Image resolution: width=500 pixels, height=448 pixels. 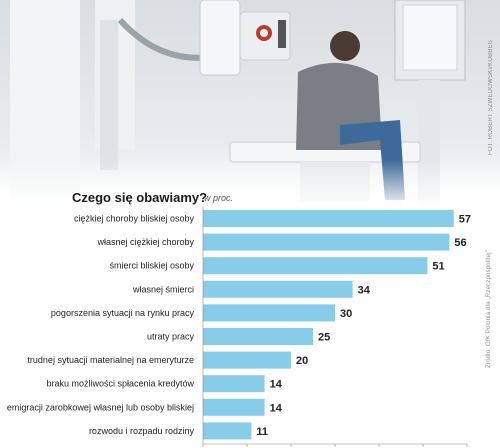 What do you see at coordinates (163, 289) in the screenshot?
I see `category-label: własnej śmierci` at bounding box center [163, 289].